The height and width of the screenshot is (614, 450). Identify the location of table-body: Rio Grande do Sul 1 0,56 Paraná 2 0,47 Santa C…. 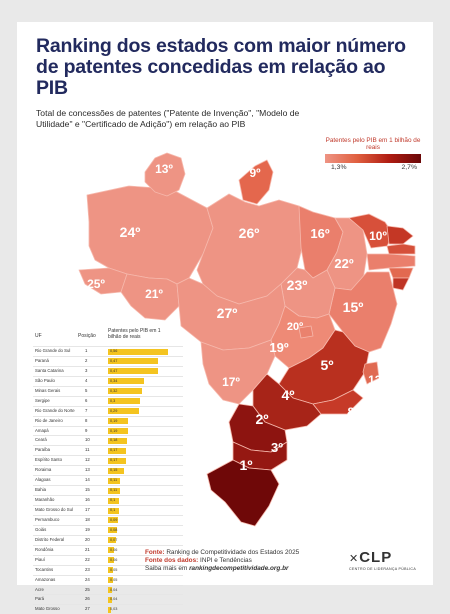
(108, 480).